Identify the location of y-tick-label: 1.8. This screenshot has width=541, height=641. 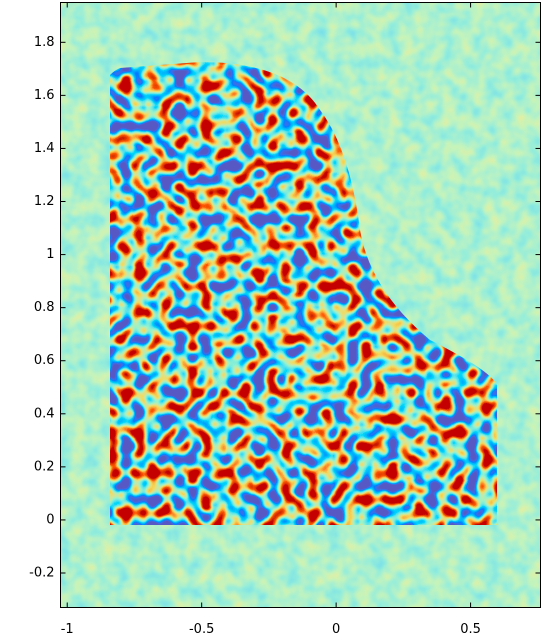
(44, 42).